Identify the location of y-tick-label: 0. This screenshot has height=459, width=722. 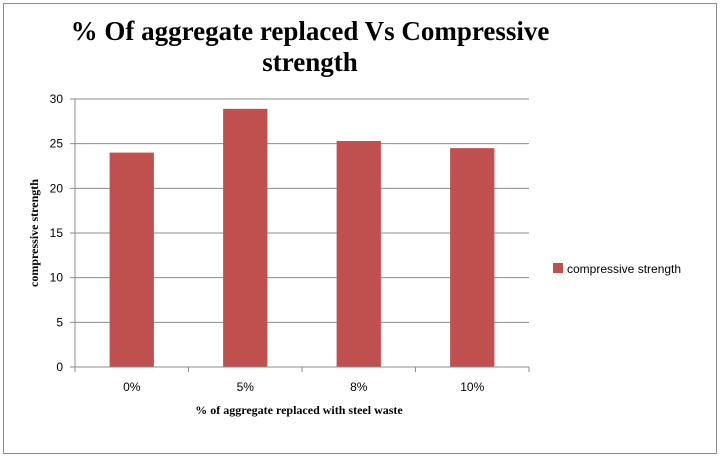
(59, 367).